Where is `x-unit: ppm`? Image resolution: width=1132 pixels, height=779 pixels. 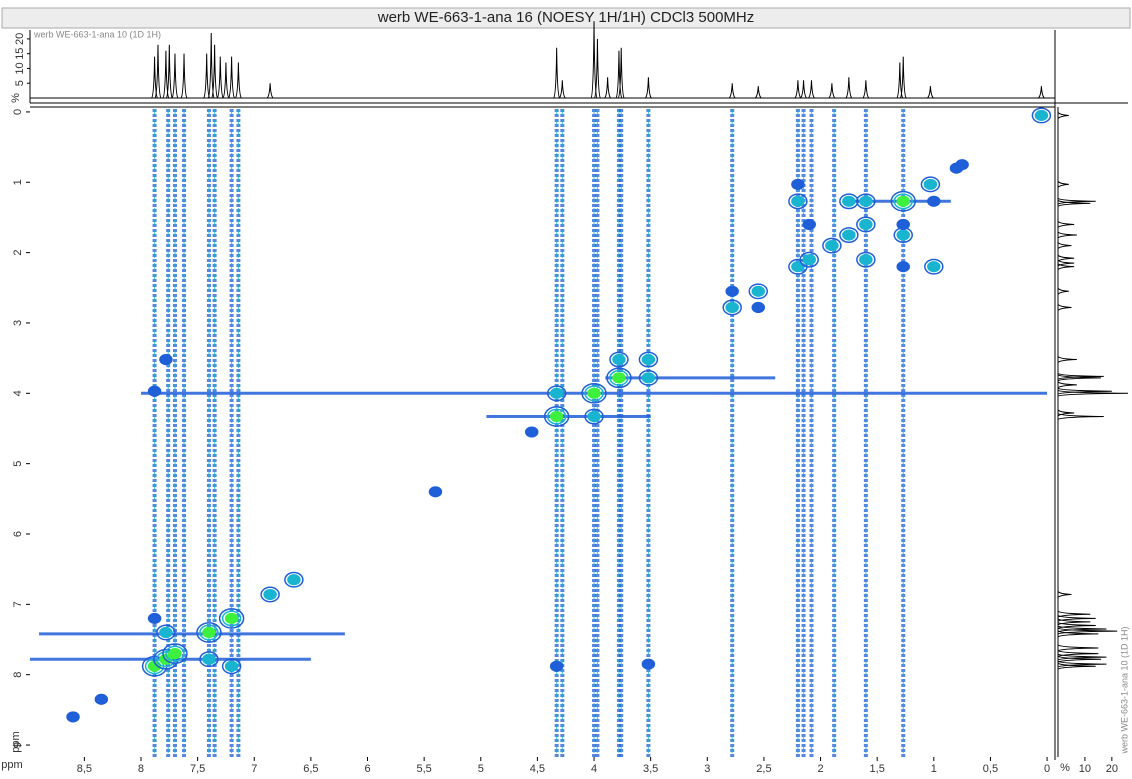 x-unit: ppm is located at coordinates (11, 765).